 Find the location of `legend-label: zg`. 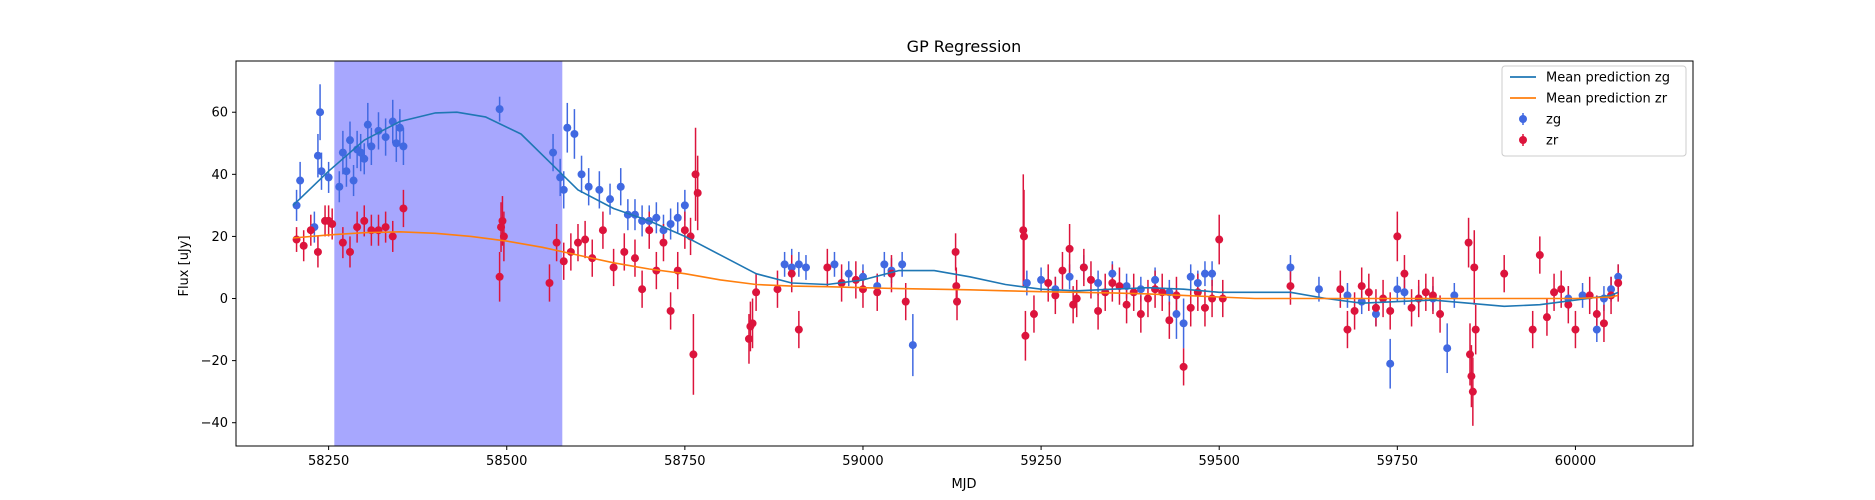

legend-label: zg is located at coordinates (1553, 120).